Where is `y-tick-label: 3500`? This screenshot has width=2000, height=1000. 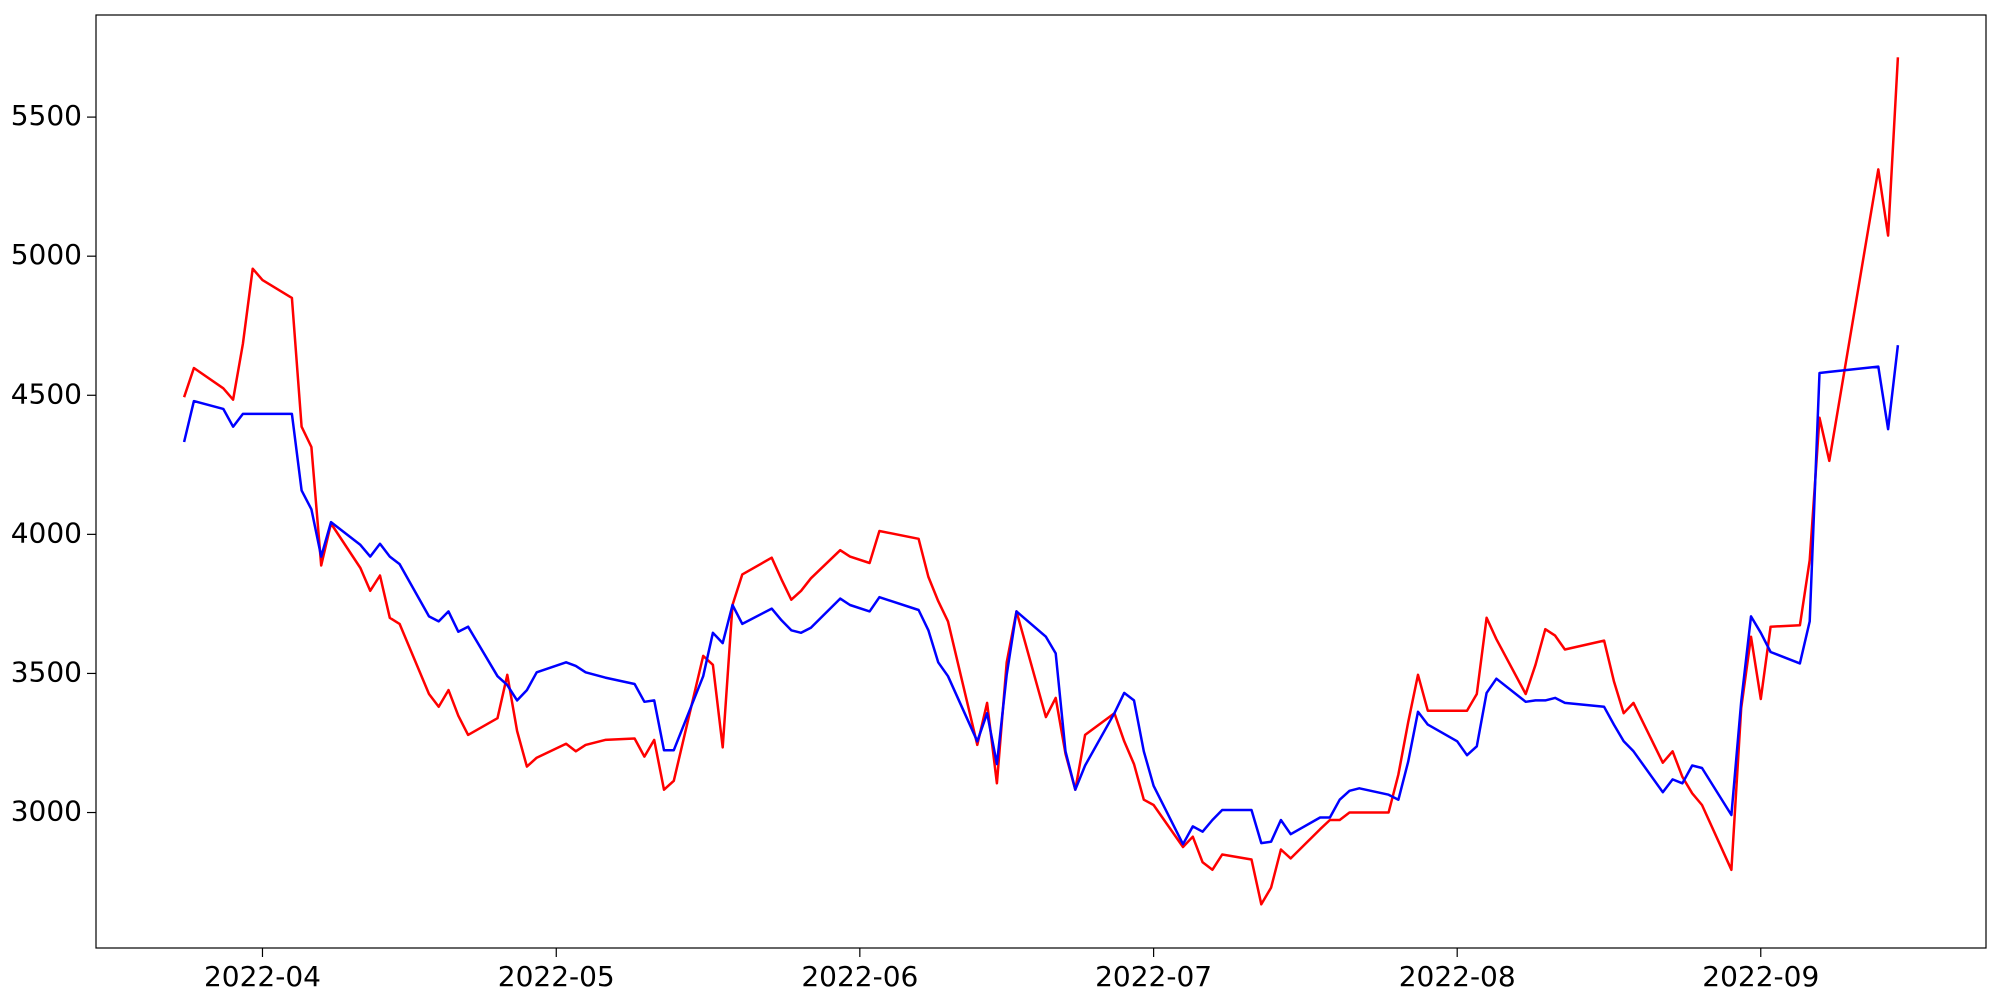
y-tick-label: 3500 is located at coordinates (46, 671).